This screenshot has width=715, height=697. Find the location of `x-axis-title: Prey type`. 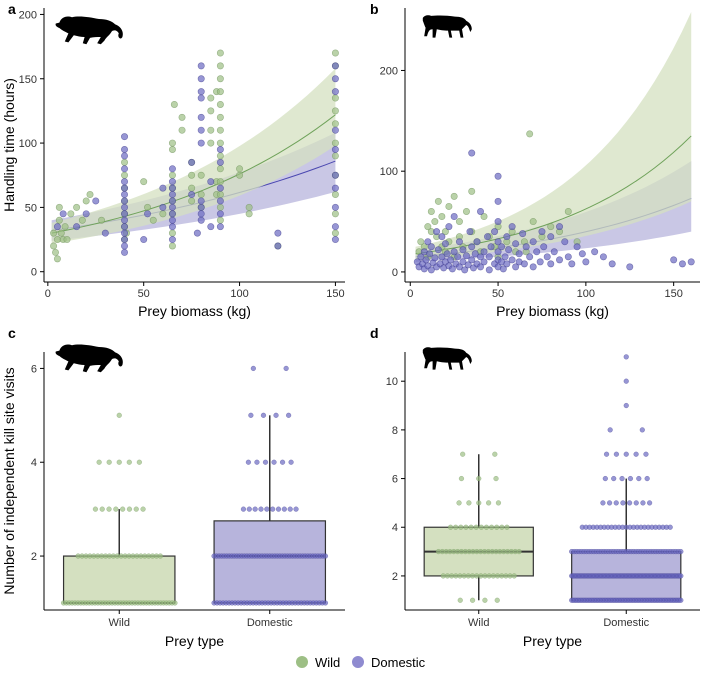

x-axis-title: Prey type is located at coordinates (552, 641).